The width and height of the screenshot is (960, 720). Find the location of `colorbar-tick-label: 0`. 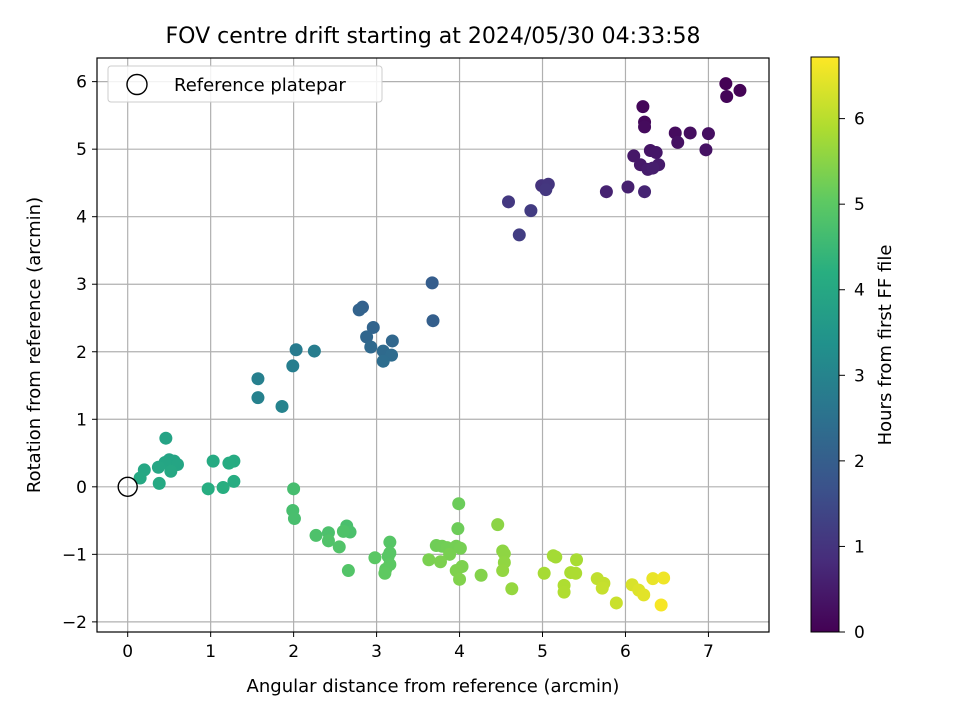

colorbar-tick-label: 0 is located at coordinates (859, 633).